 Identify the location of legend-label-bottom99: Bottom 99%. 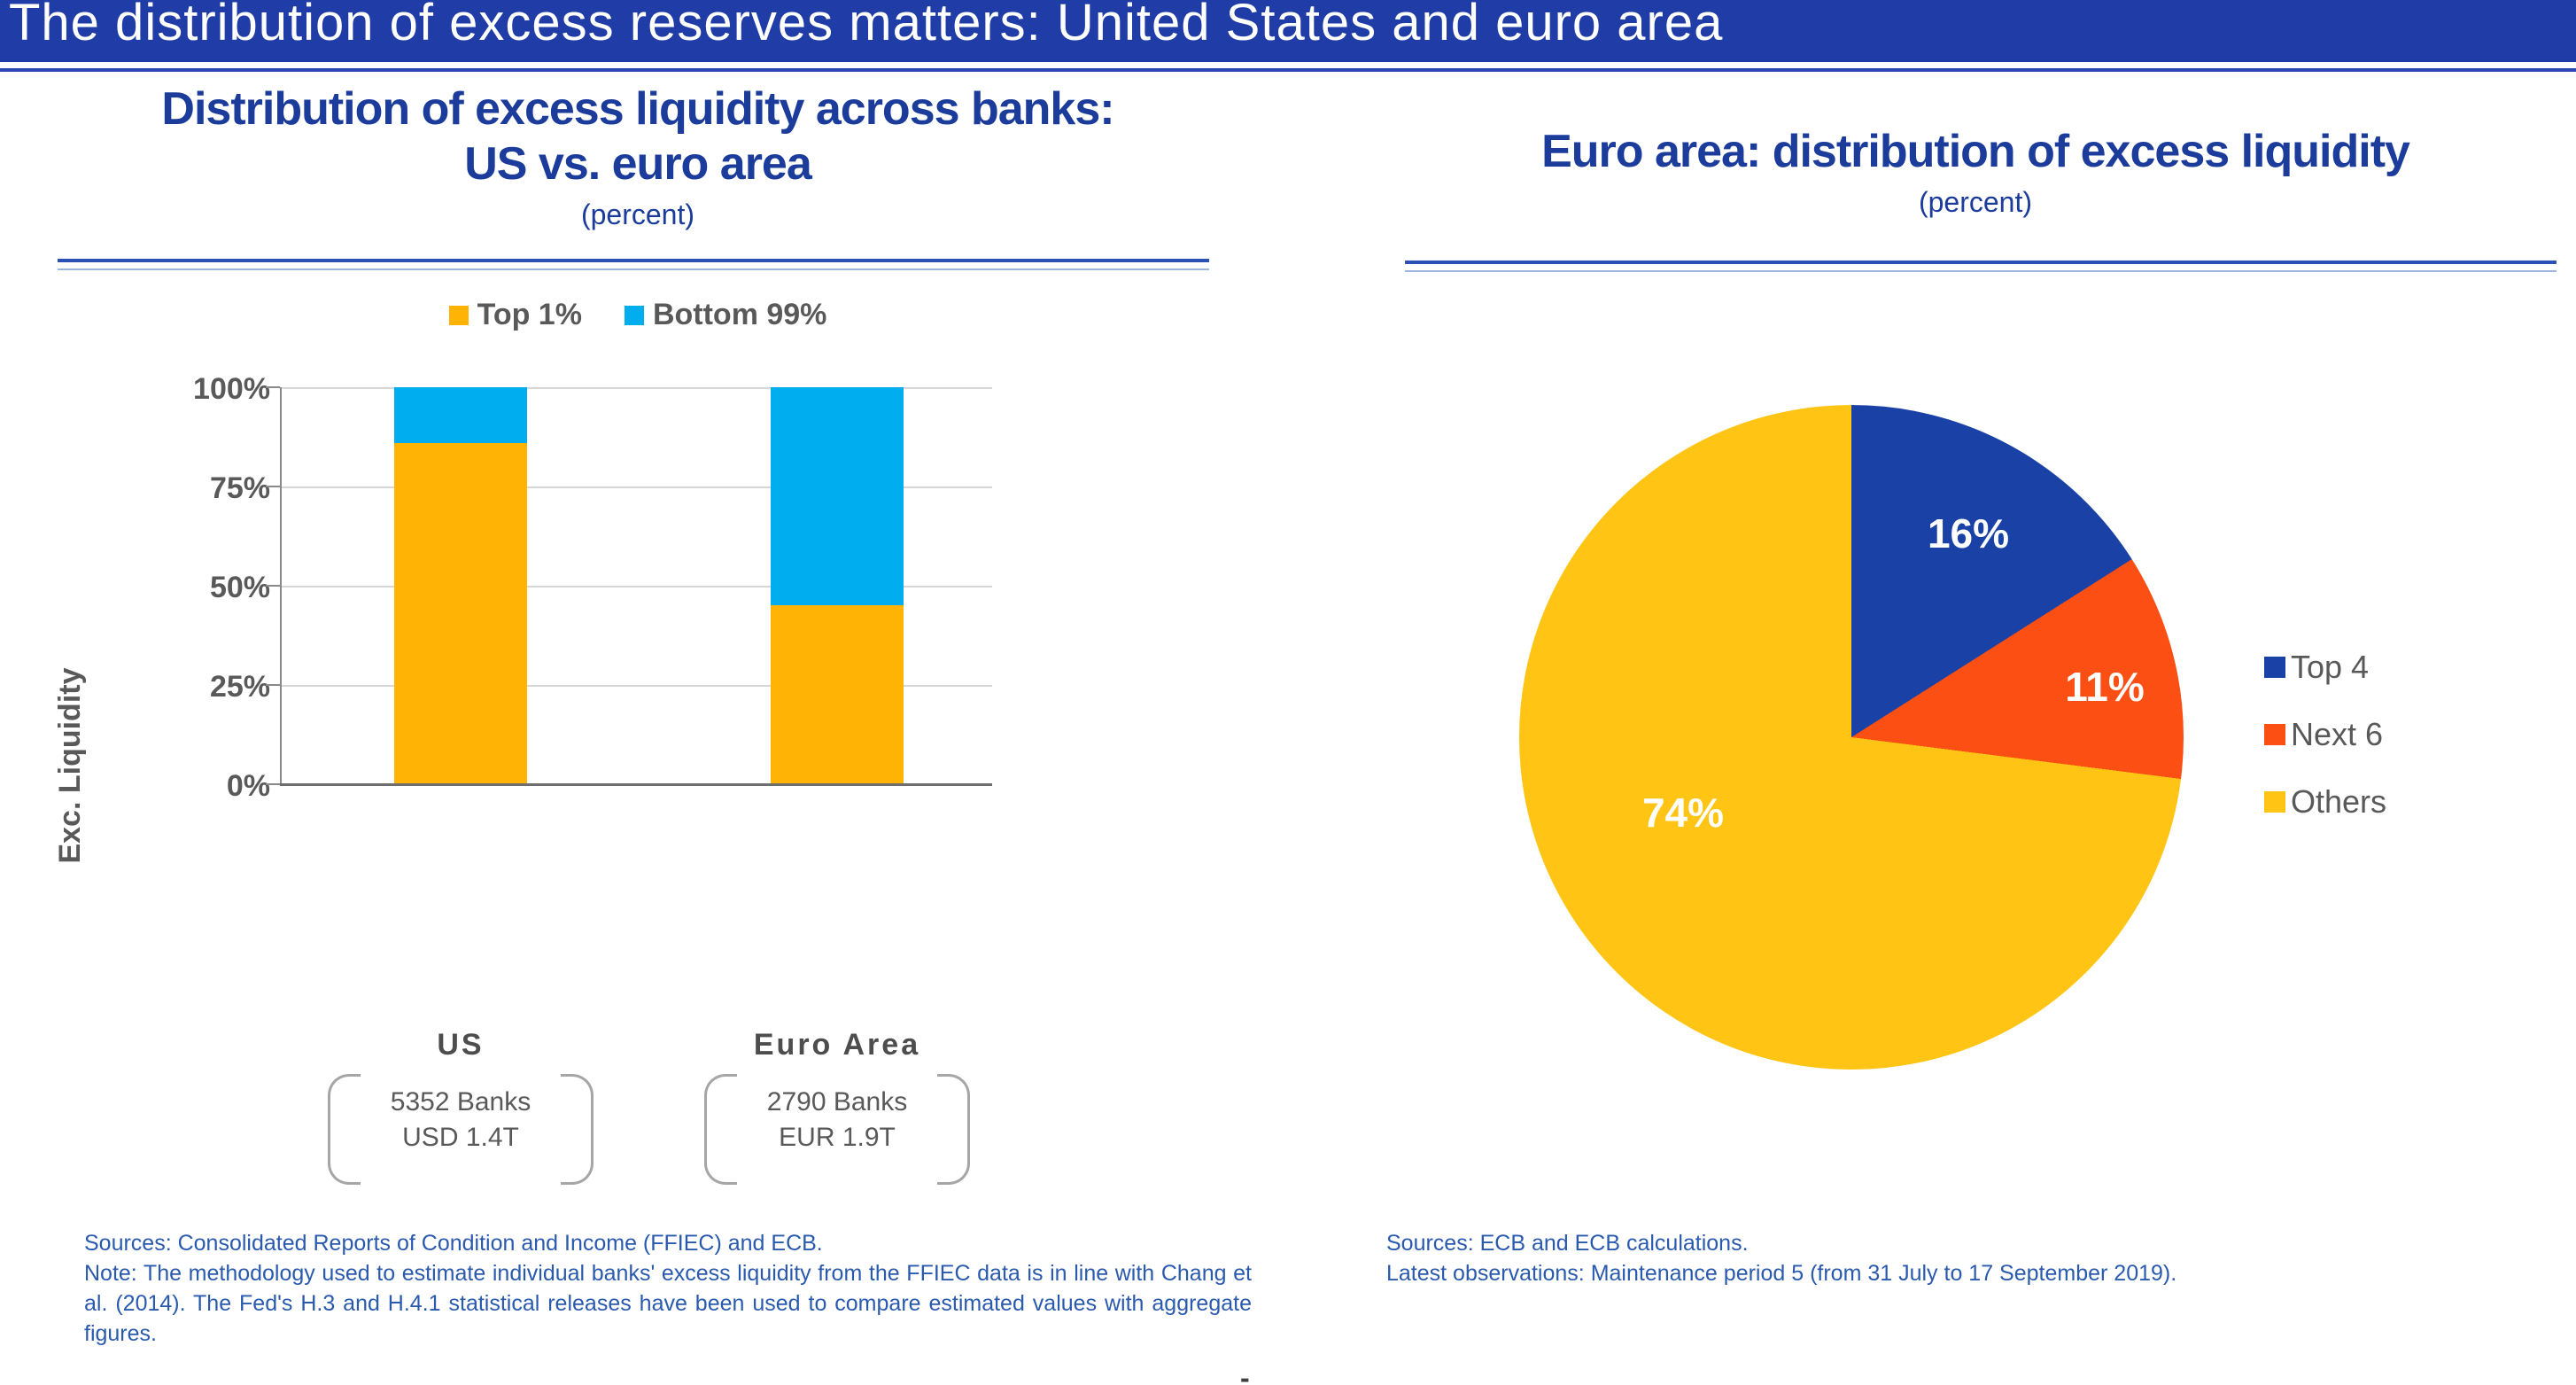
(739, 314).